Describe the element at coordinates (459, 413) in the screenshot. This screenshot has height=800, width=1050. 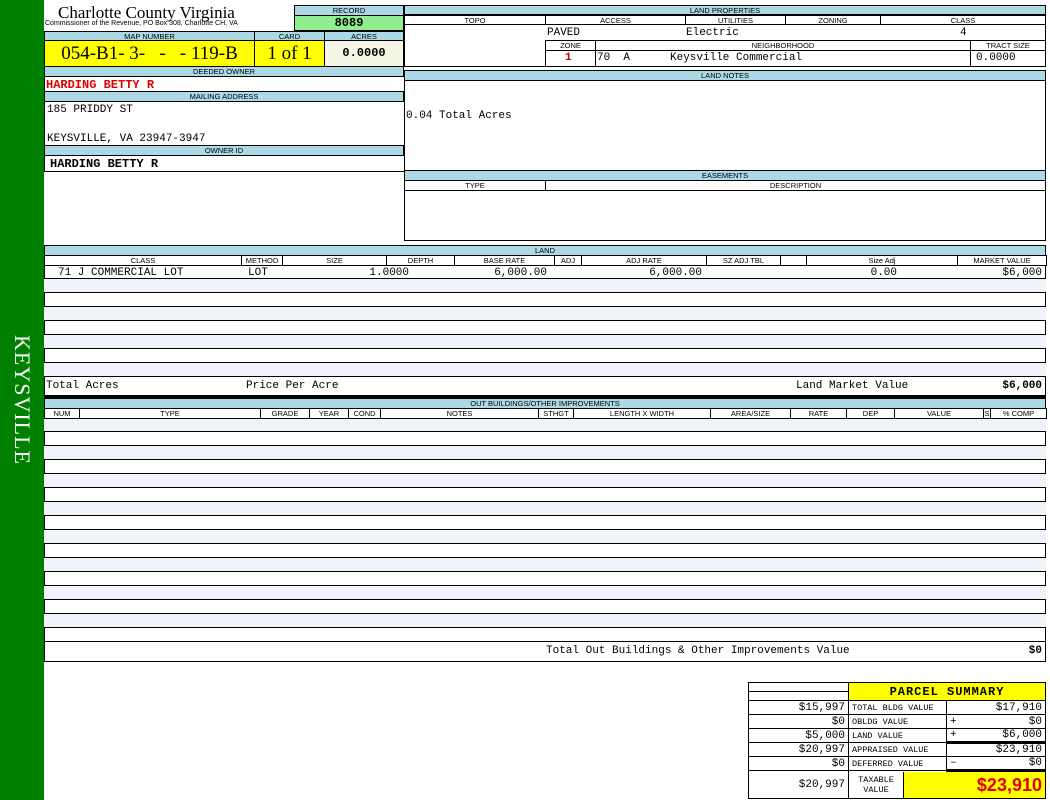
I see `outbuildings-column-header: NOTES` at that location.